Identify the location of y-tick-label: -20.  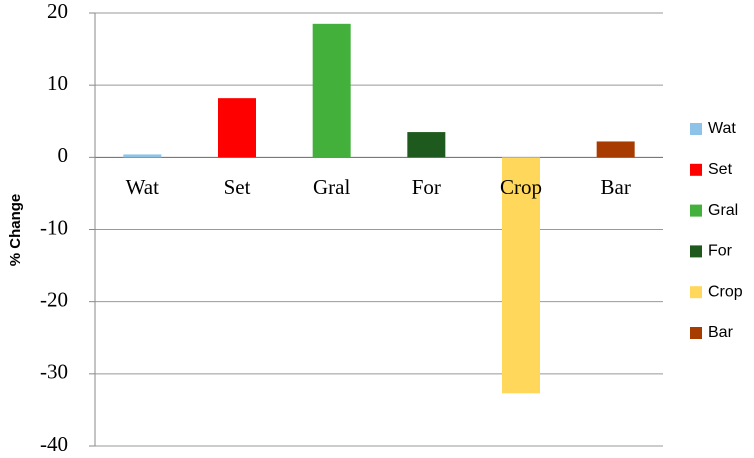
(54, 299).